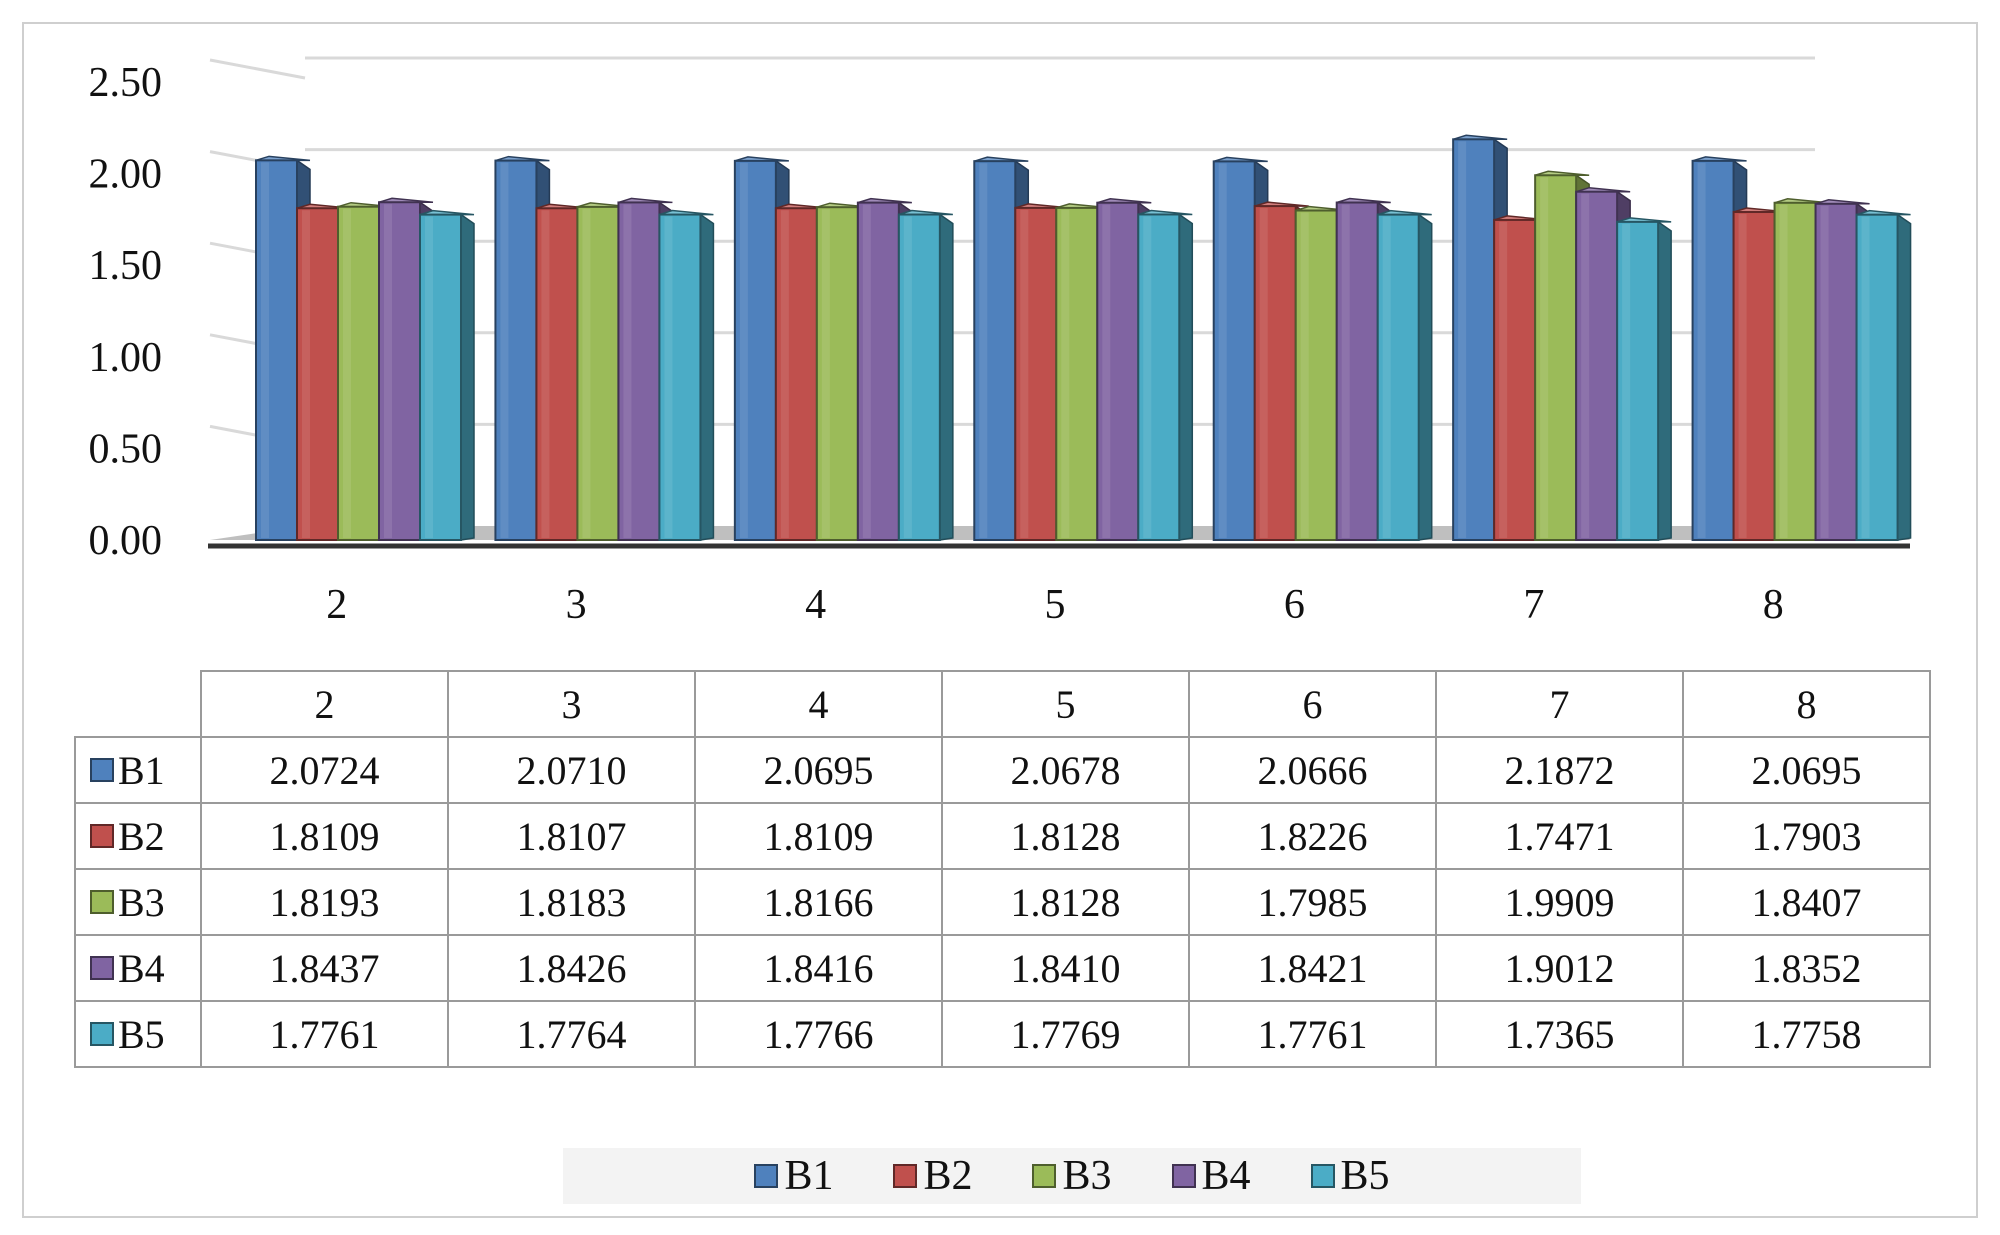  Describe the element at coordinates (126, 541) in the screenshot. I see `y-tick-label: 0.00` at that location.